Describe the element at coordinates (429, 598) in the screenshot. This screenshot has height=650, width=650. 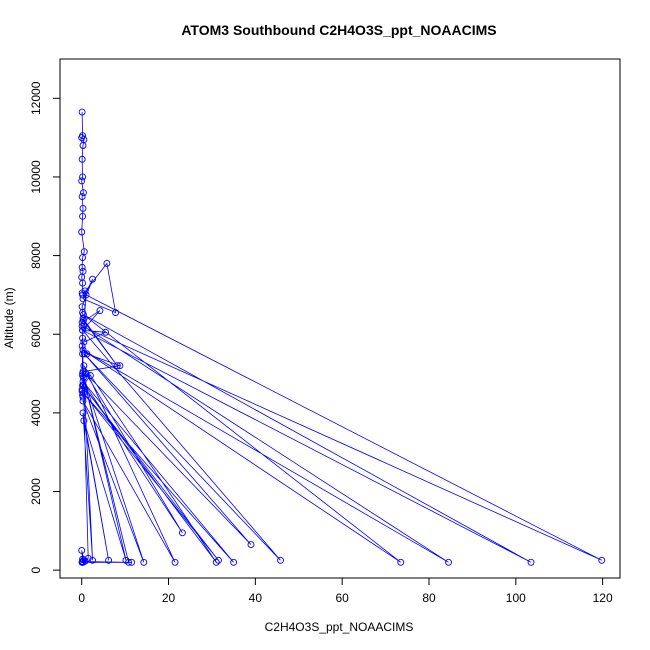
I see `x-tick-label: 80` at that location.